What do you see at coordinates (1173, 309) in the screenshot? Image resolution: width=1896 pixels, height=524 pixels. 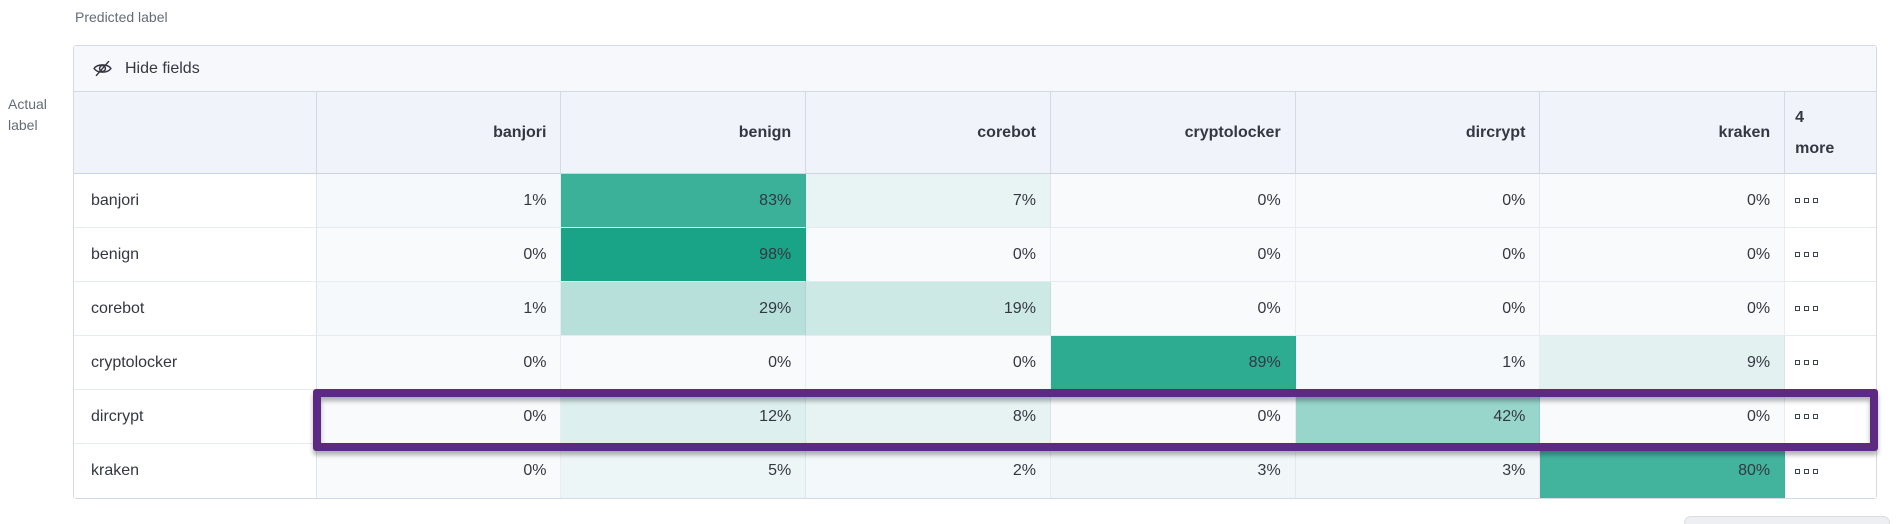 I see `matrix-cell-corebot-cryptolocker: 0%` at bounding box center [1173, 309].